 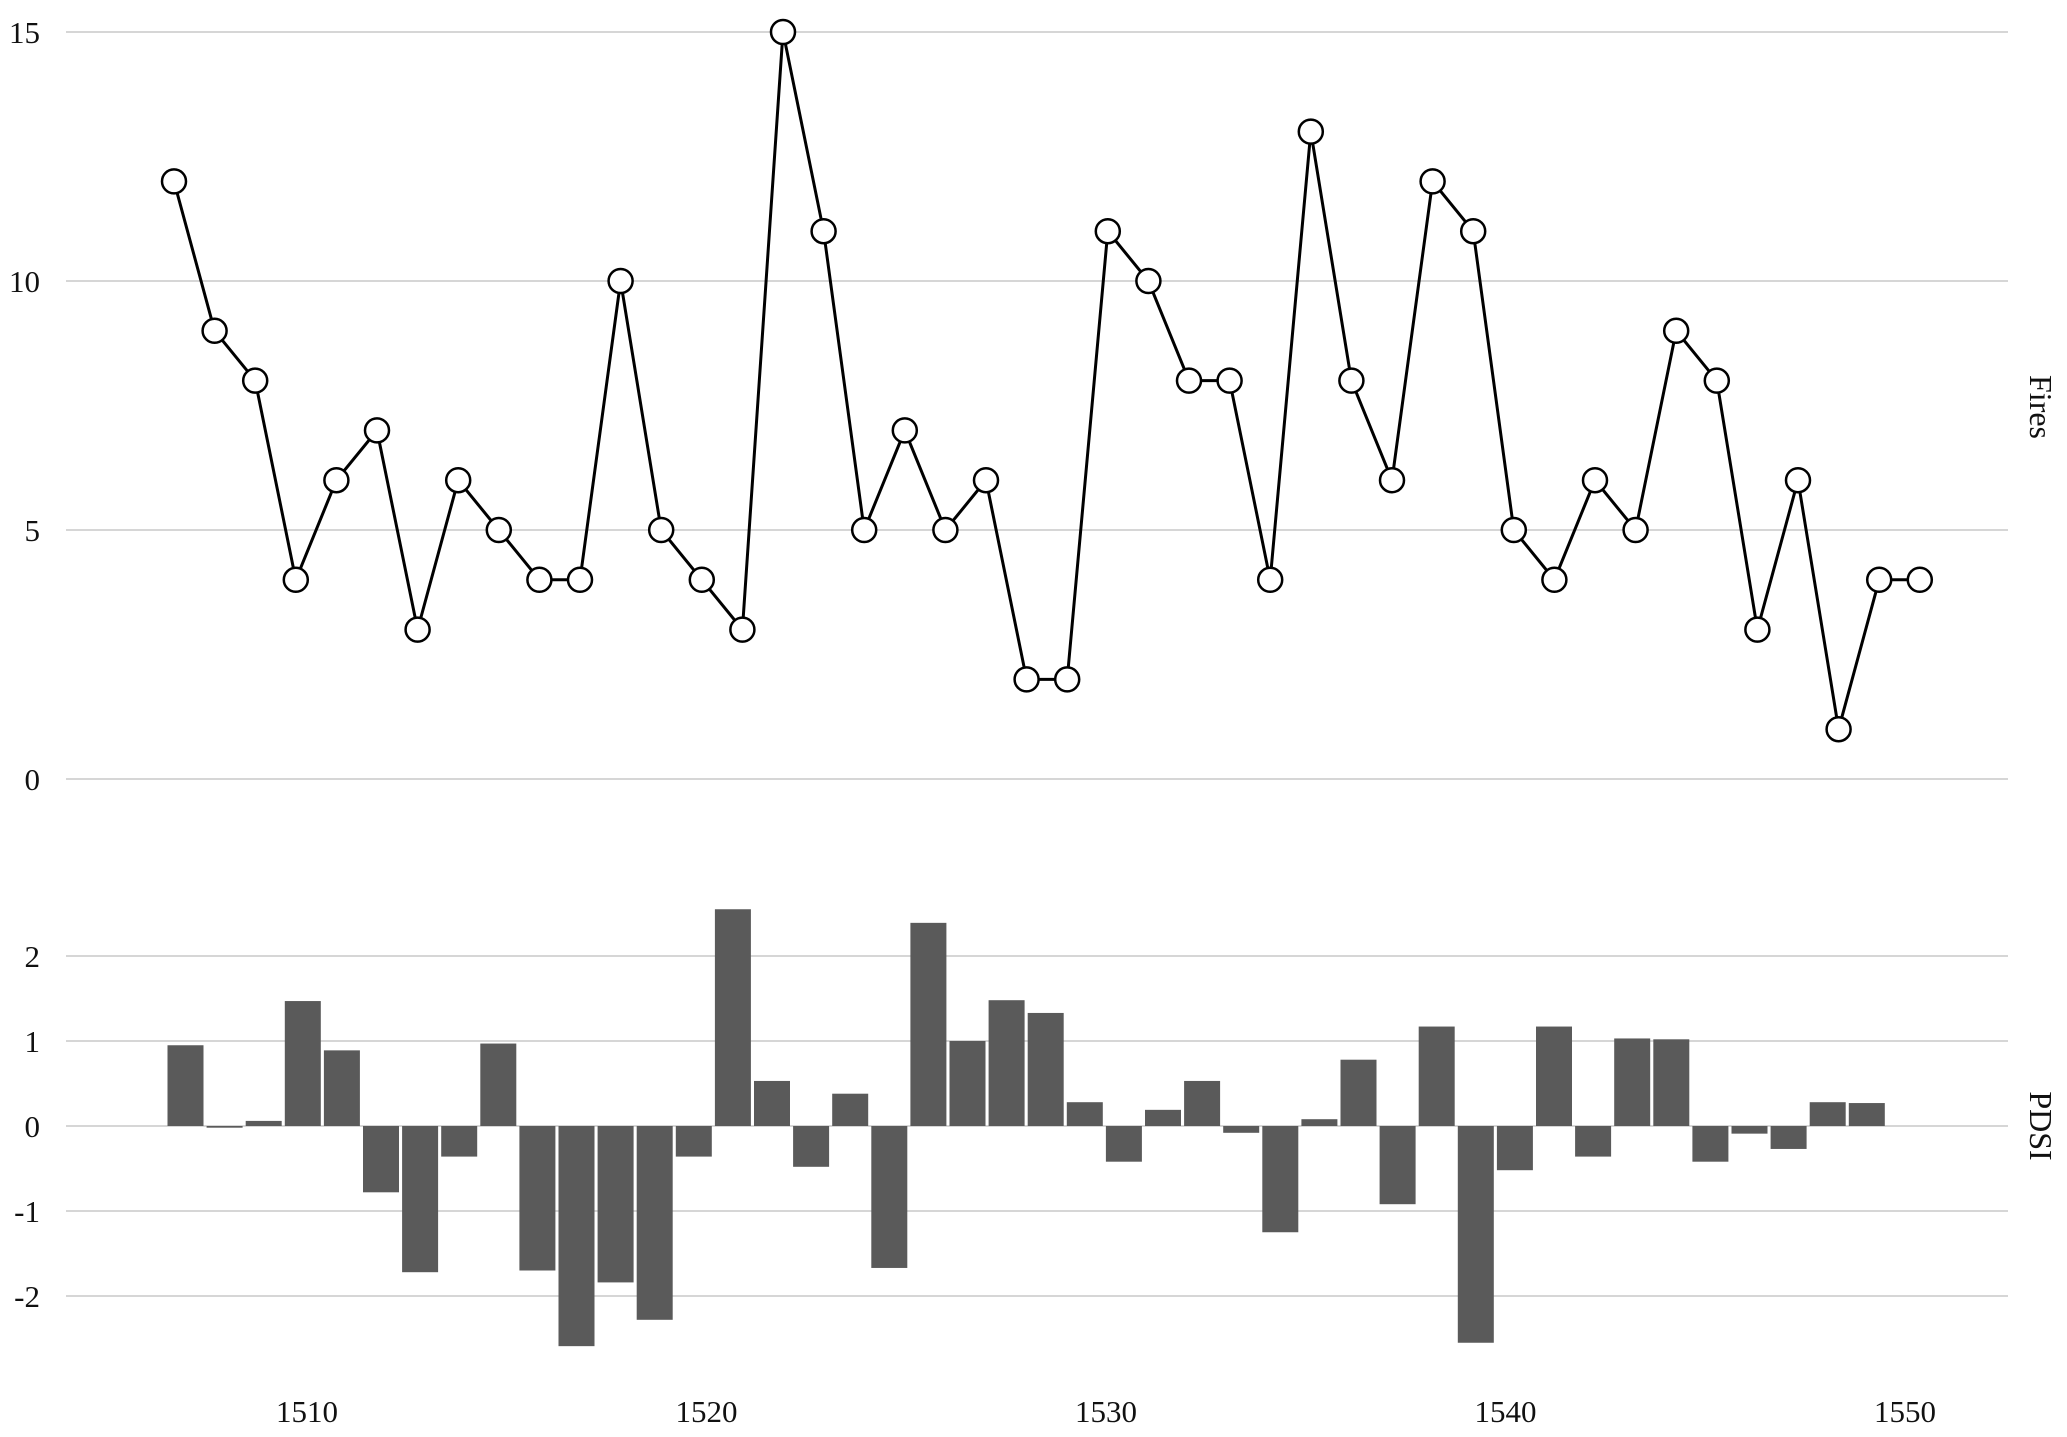 What do you see at coordinates (1905, 1411) in the screenshot?
I see `x-tick-label: 1550` at bounding box center [1905, 1411].